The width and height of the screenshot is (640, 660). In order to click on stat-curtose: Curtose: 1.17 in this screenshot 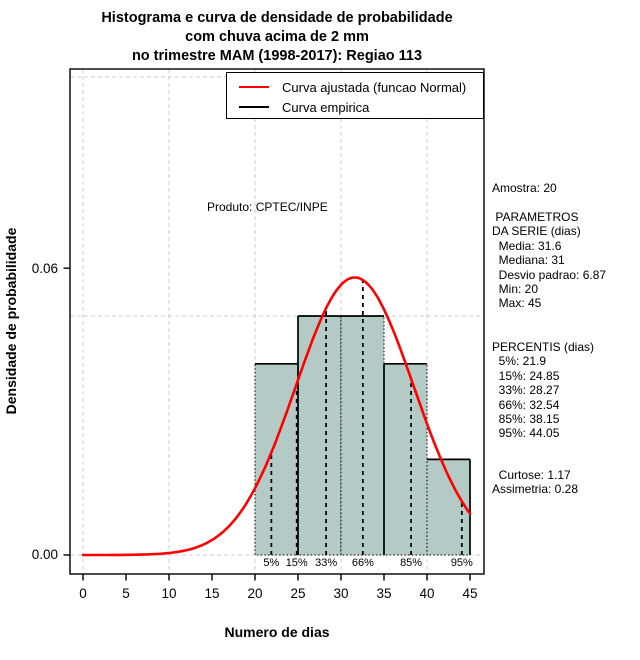, I will do `click(531, 475)`.